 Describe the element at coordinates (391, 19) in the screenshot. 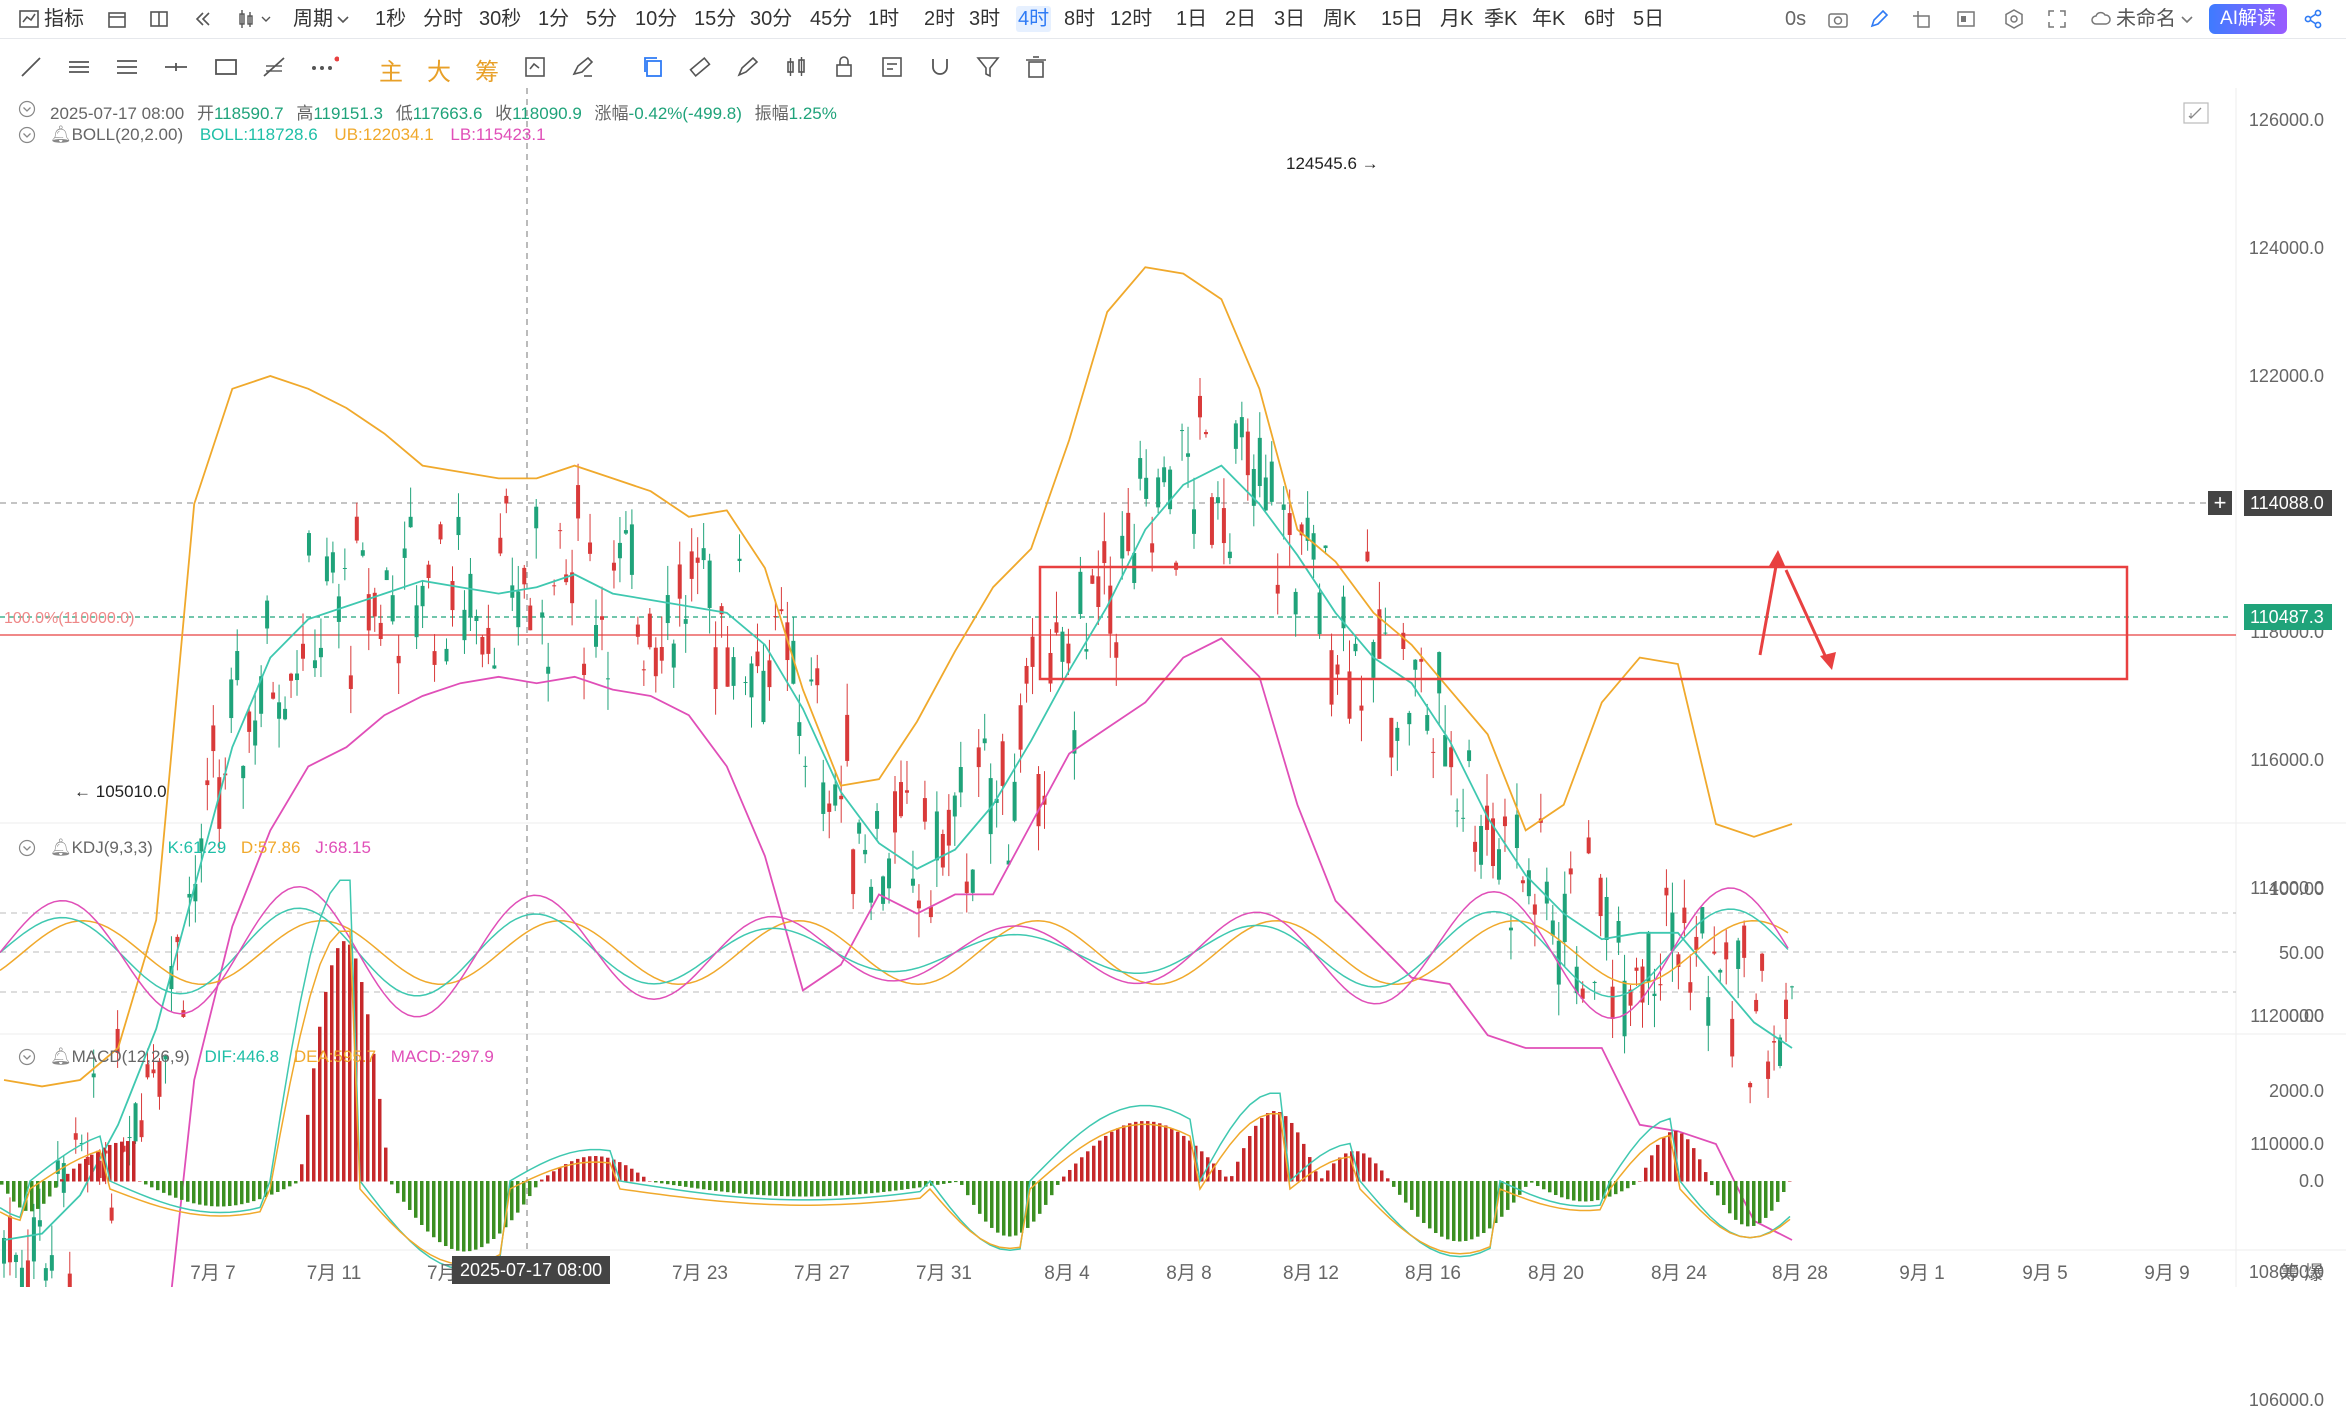

I see `interval-tab: 1秒` at that location.